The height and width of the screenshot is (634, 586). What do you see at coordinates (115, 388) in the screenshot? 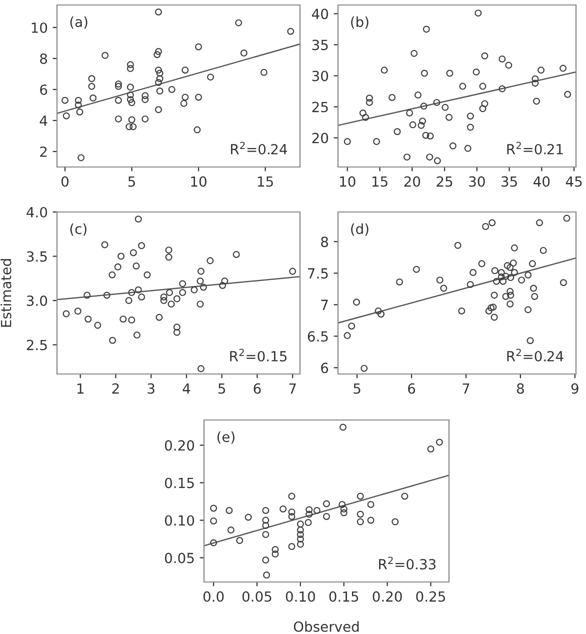
I see `x-tick-label: 2` at bounding box center [115, 388].